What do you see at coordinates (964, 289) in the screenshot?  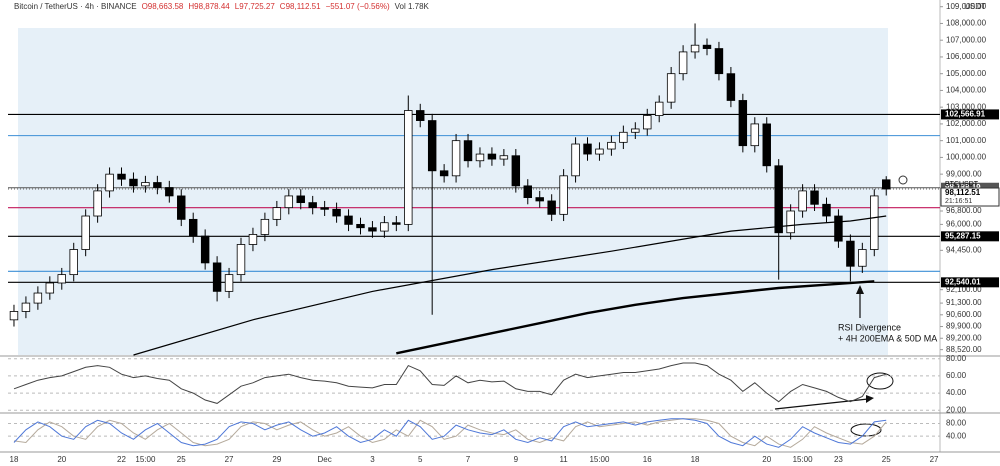 I see `y-tick-label: 92,100.00` at bounding box center [964, 289].